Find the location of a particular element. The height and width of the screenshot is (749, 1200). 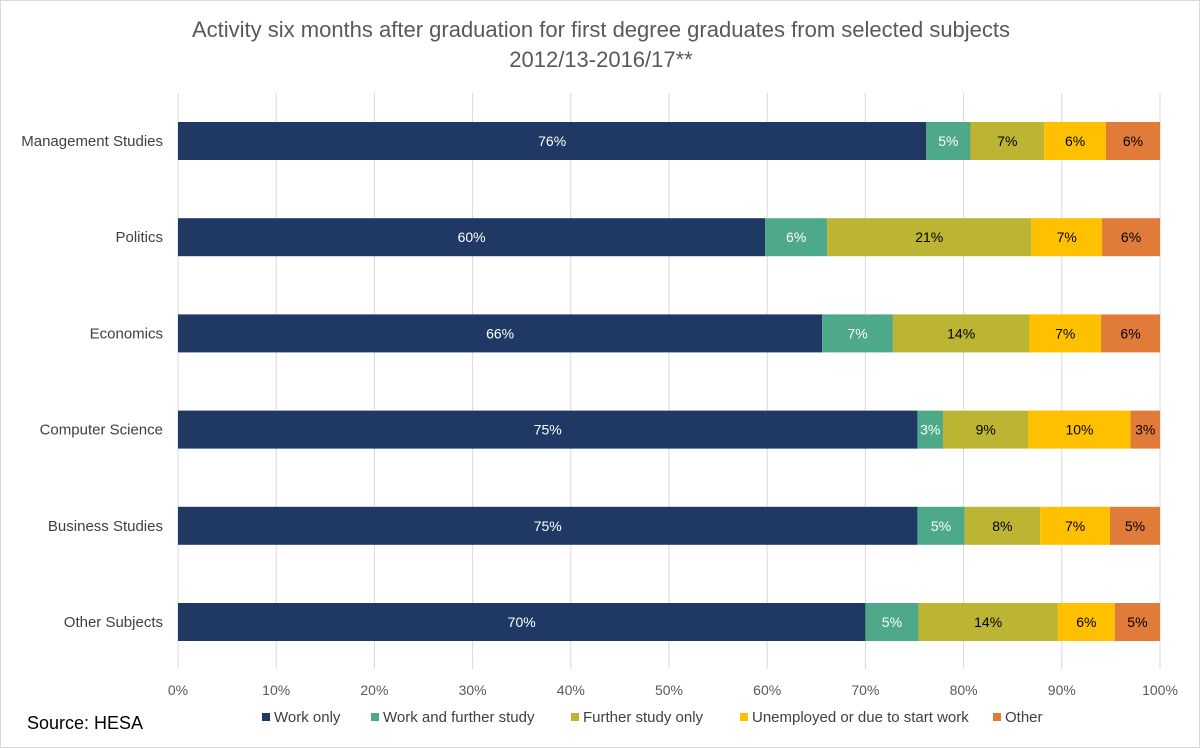

data-label: 21% is located at coordinates (929, 237).